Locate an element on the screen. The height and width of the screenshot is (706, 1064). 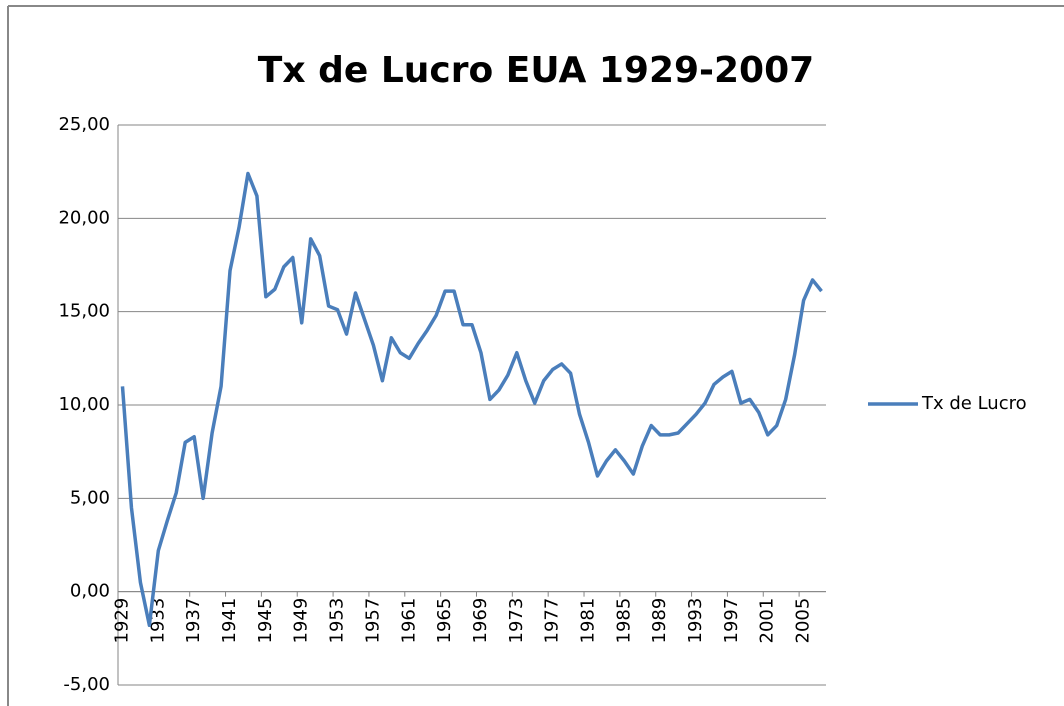
x-tick-label: 1941 is located at coordinates (229, 621).